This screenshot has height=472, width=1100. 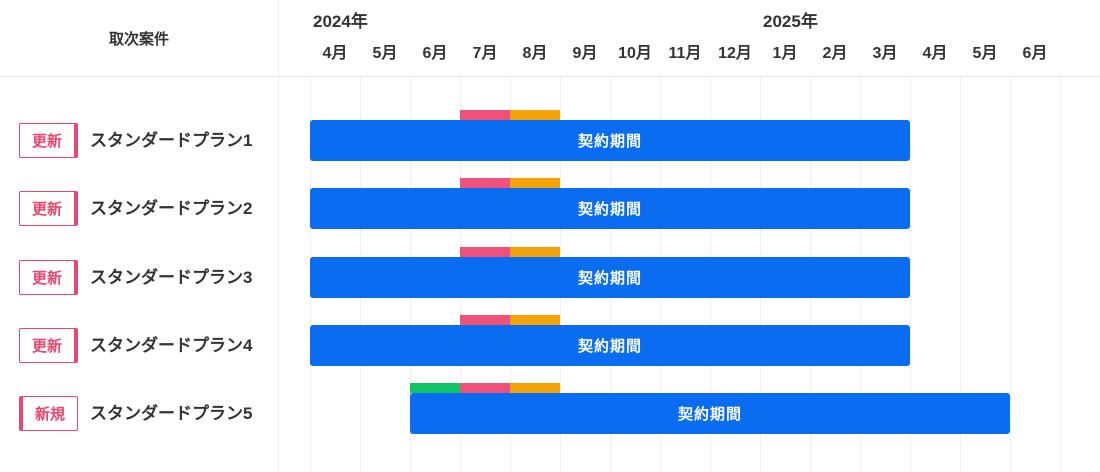 What do you see at coordinates (435, 388) in the screenshot?
I see `milestone-marker-green` at bounding box center [435, 388].